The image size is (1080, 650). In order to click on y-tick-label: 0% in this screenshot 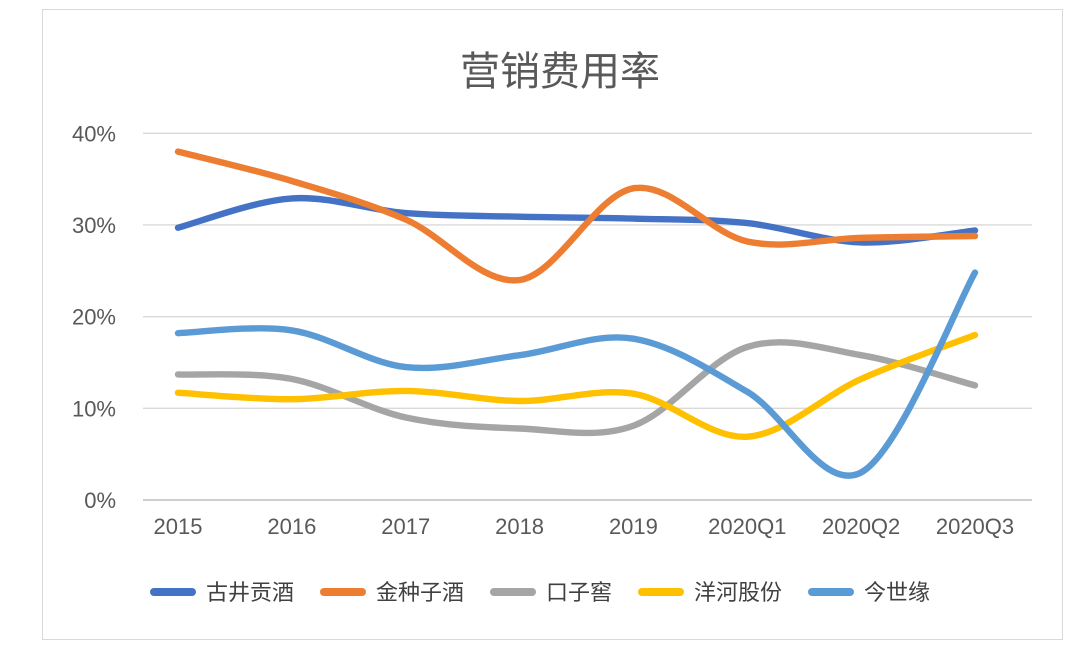, I will do `click(100, 500)`.